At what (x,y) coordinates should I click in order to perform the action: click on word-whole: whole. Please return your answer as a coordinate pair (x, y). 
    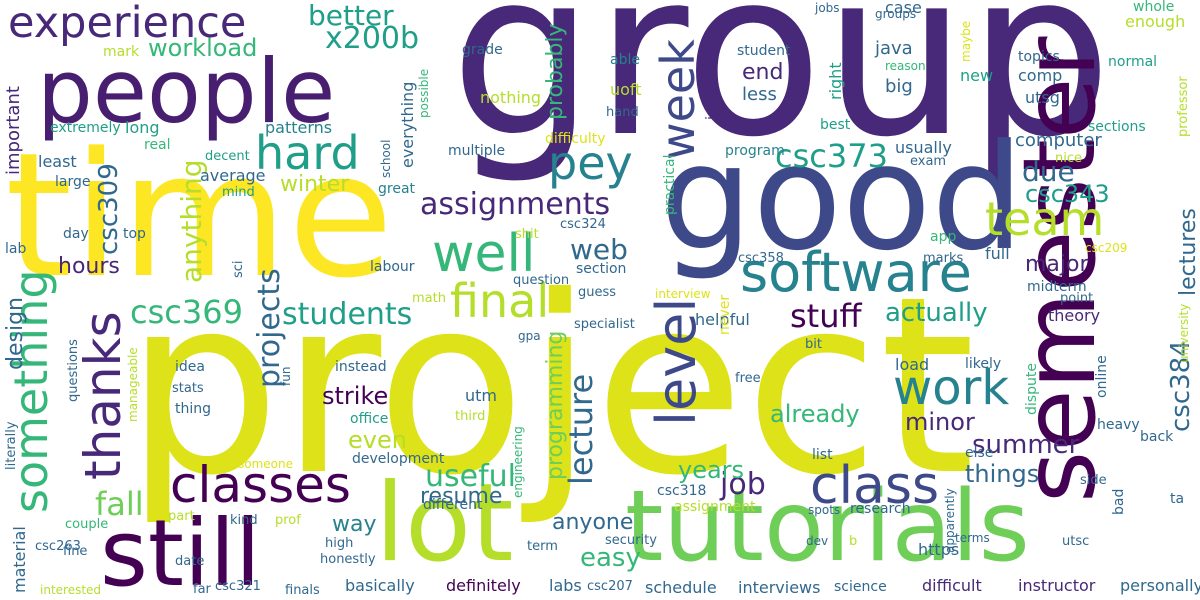
    Looking at the image, I should click on (1154, 7).